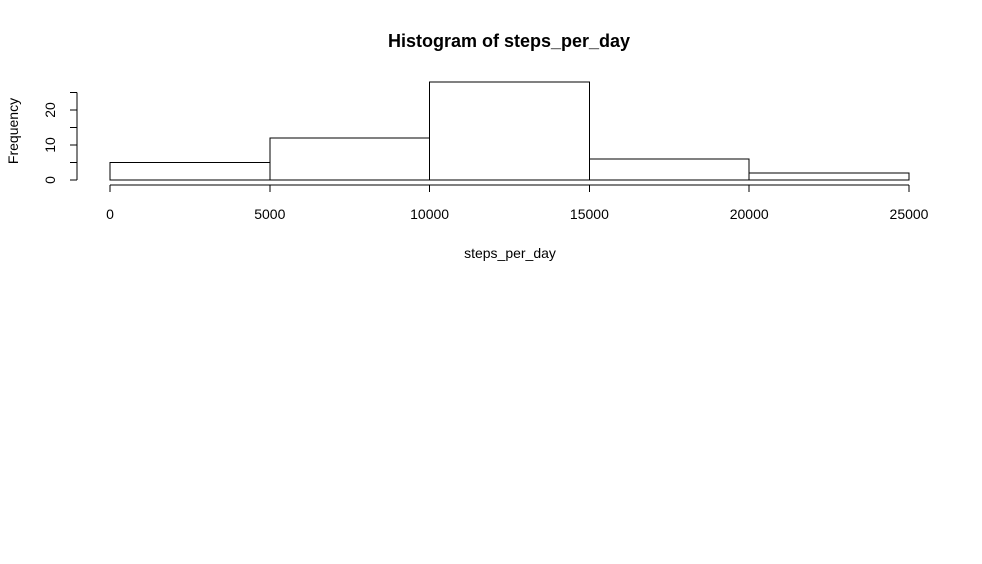 This screenshot has height=564, width=982. What do you see at coordinates (589, 214) in the screenshot?
I see `x-tick-label: 15000` at bounding box center [589, 214].